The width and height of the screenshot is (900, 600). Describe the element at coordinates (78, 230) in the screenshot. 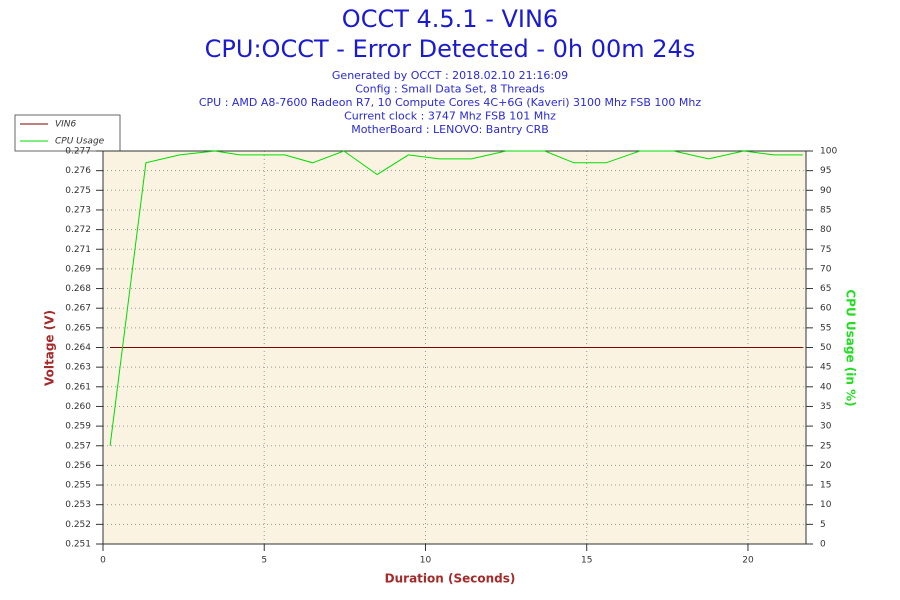

I see `y-tick-label: 0.272` at that location.